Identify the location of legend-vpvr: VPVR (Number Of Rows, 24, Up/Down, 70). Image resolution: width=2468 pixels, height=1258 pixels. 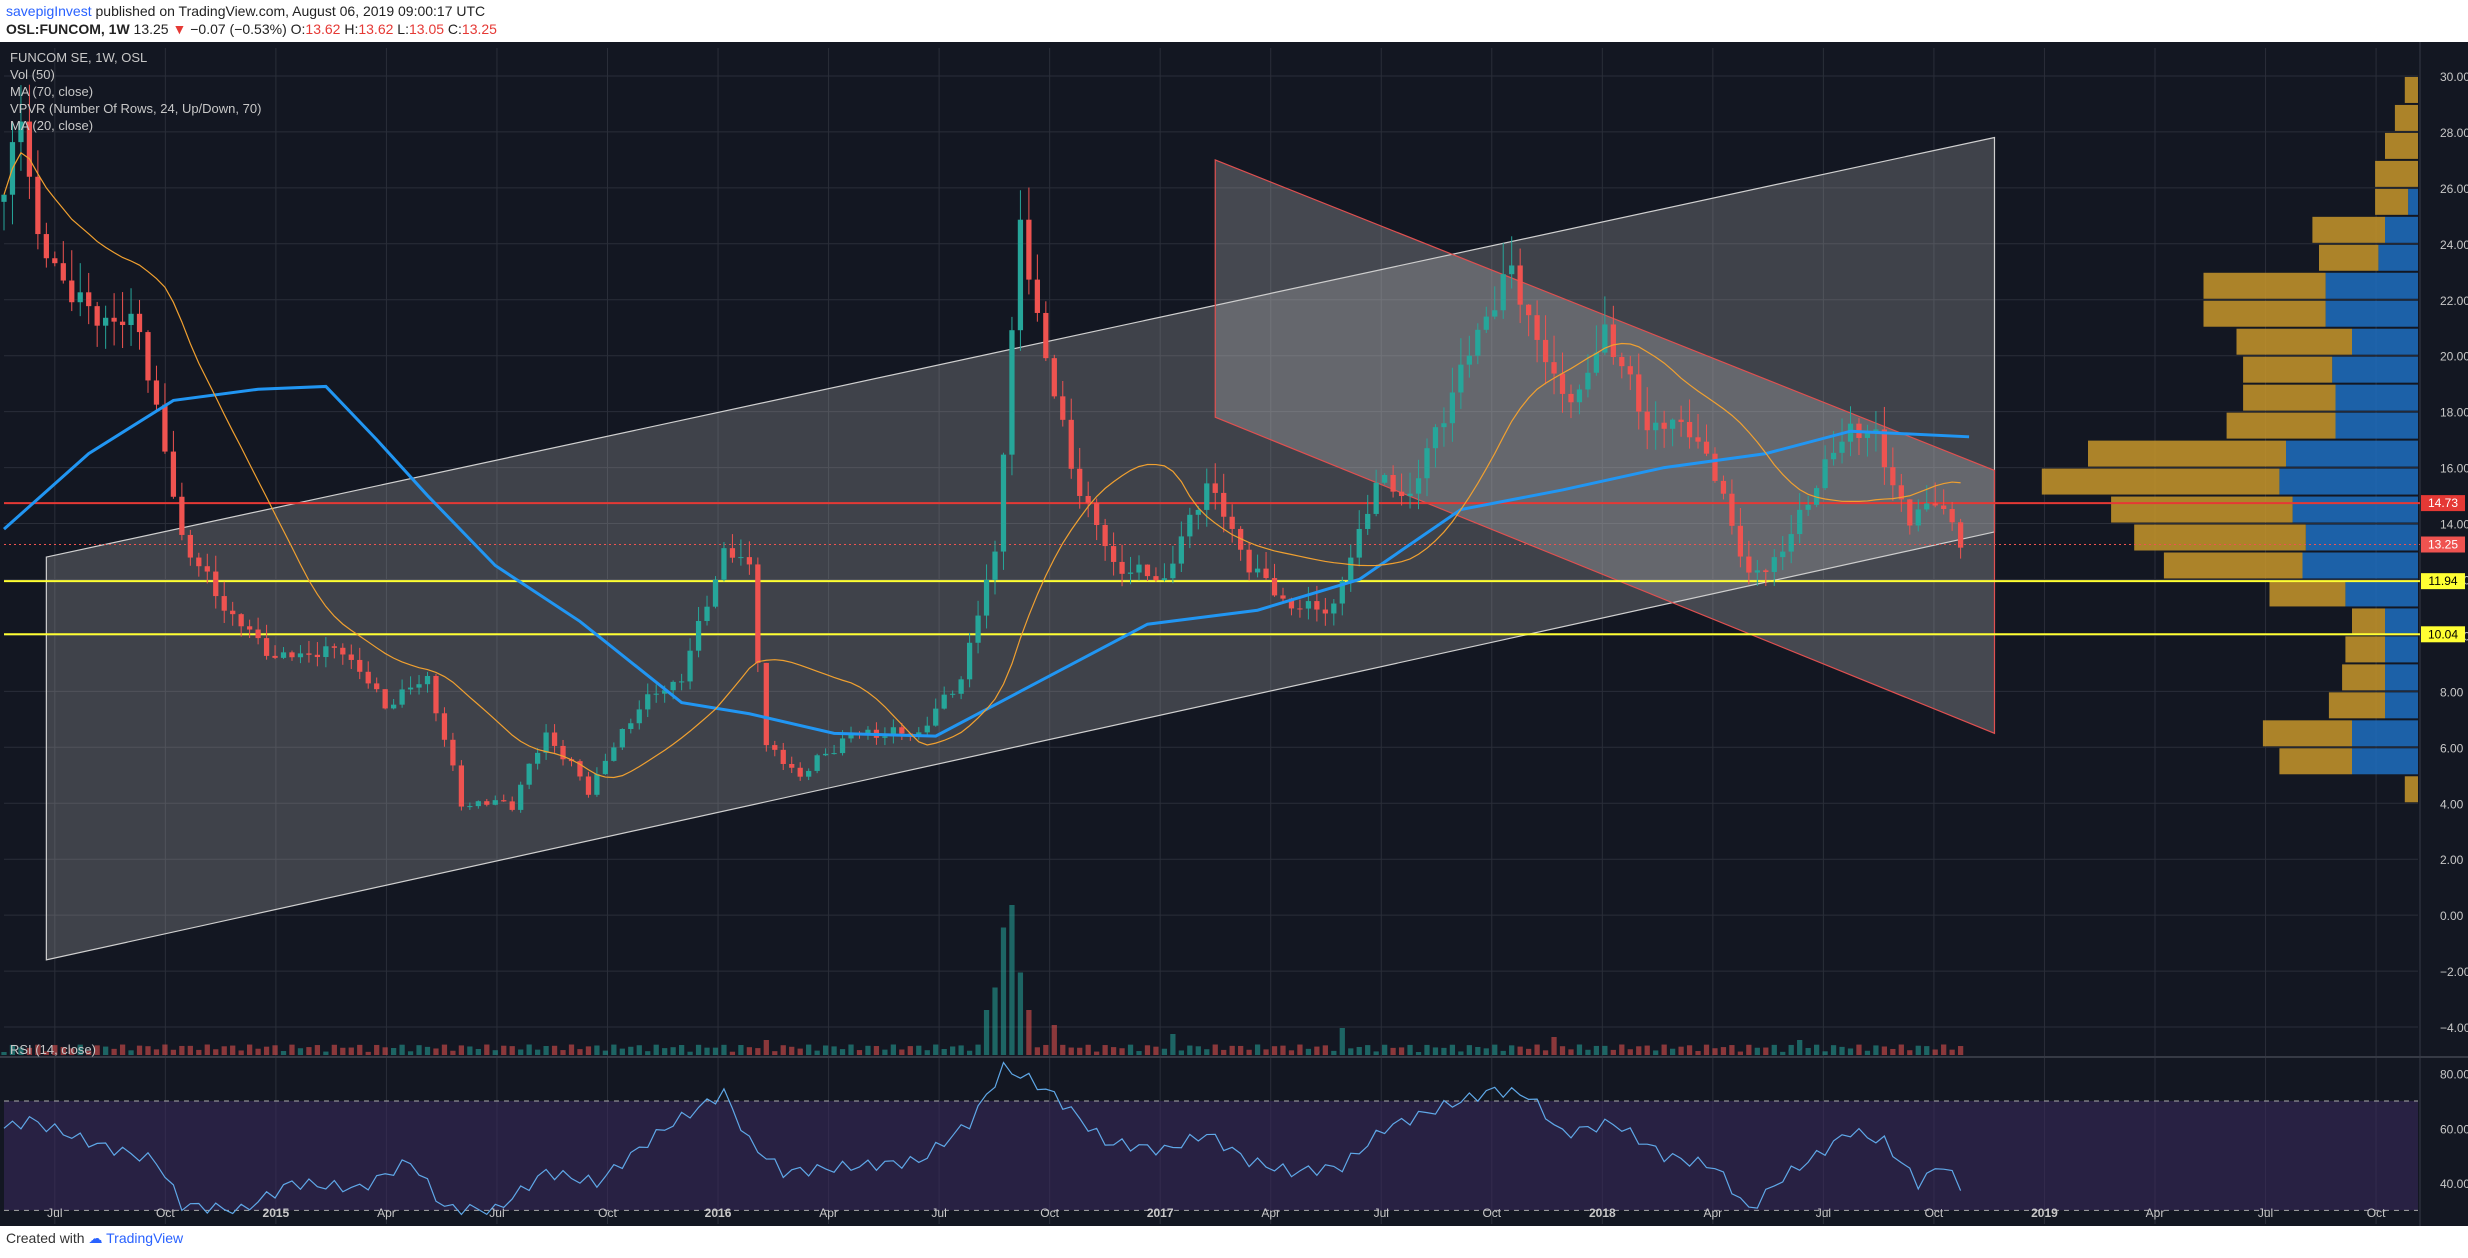
(136, 108).